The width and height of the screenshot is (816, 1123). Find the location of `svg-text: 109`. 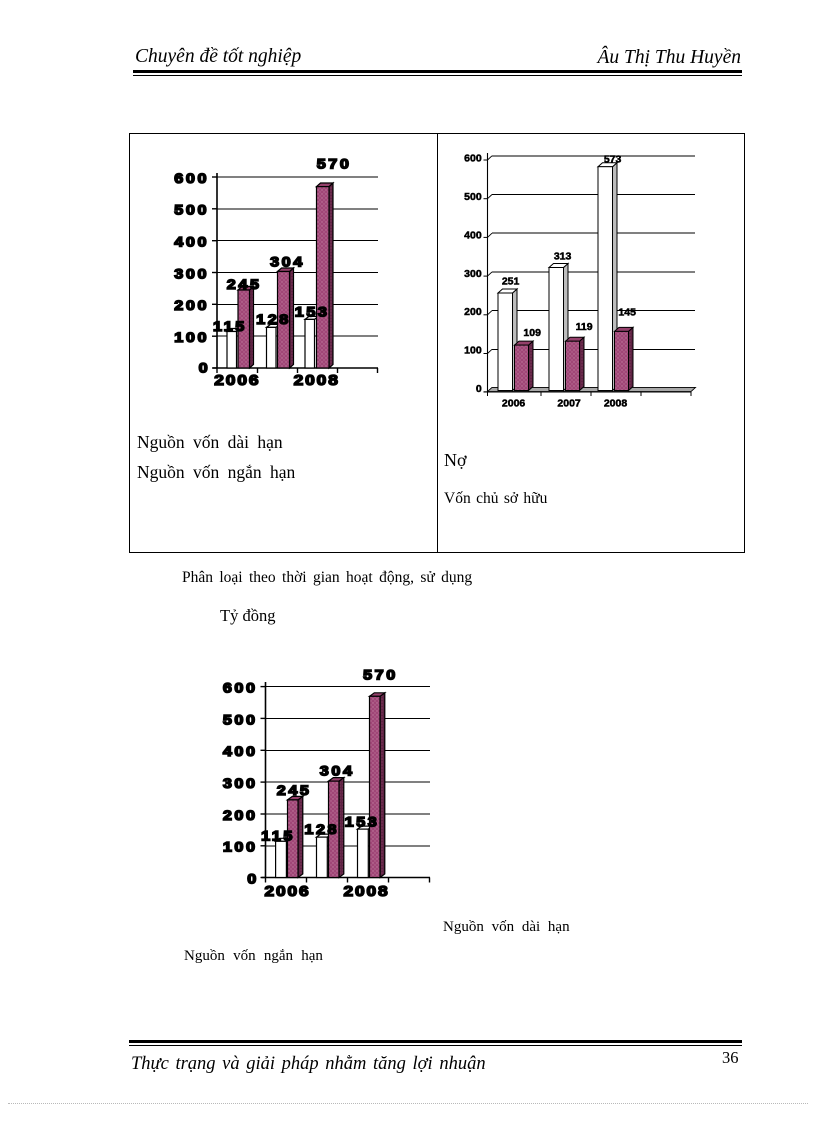

svg-text: 109 is located at coordinates (532, 333).